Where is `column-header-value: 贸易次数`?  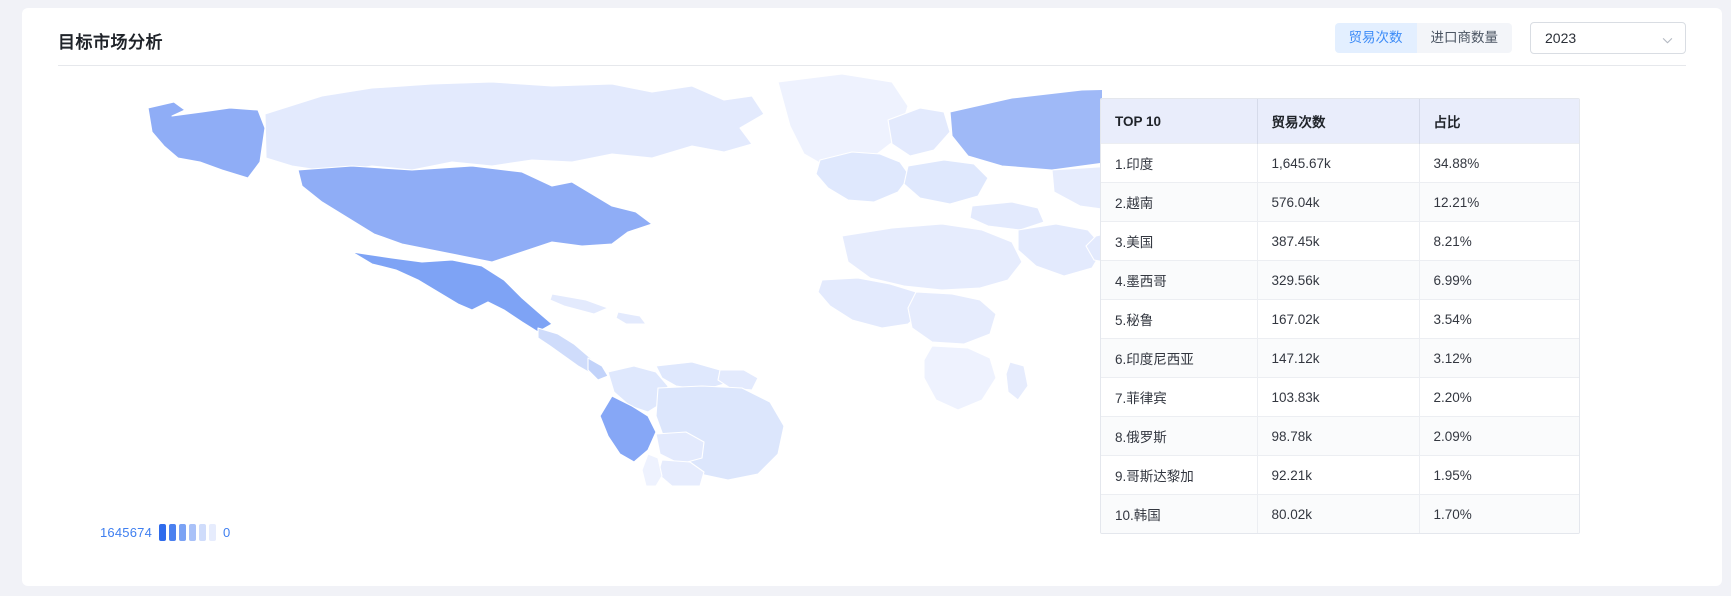 column-header-value: 贸易次数 is located at coordinates (1338, 121).